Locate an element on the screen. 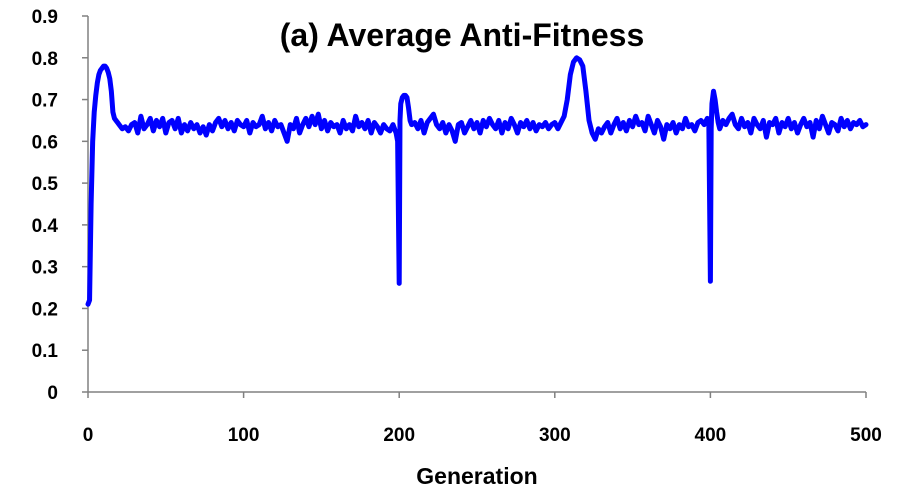 The image size is (908, 496). y-tick-label: 0.1 is located at coordinates (45, 351).